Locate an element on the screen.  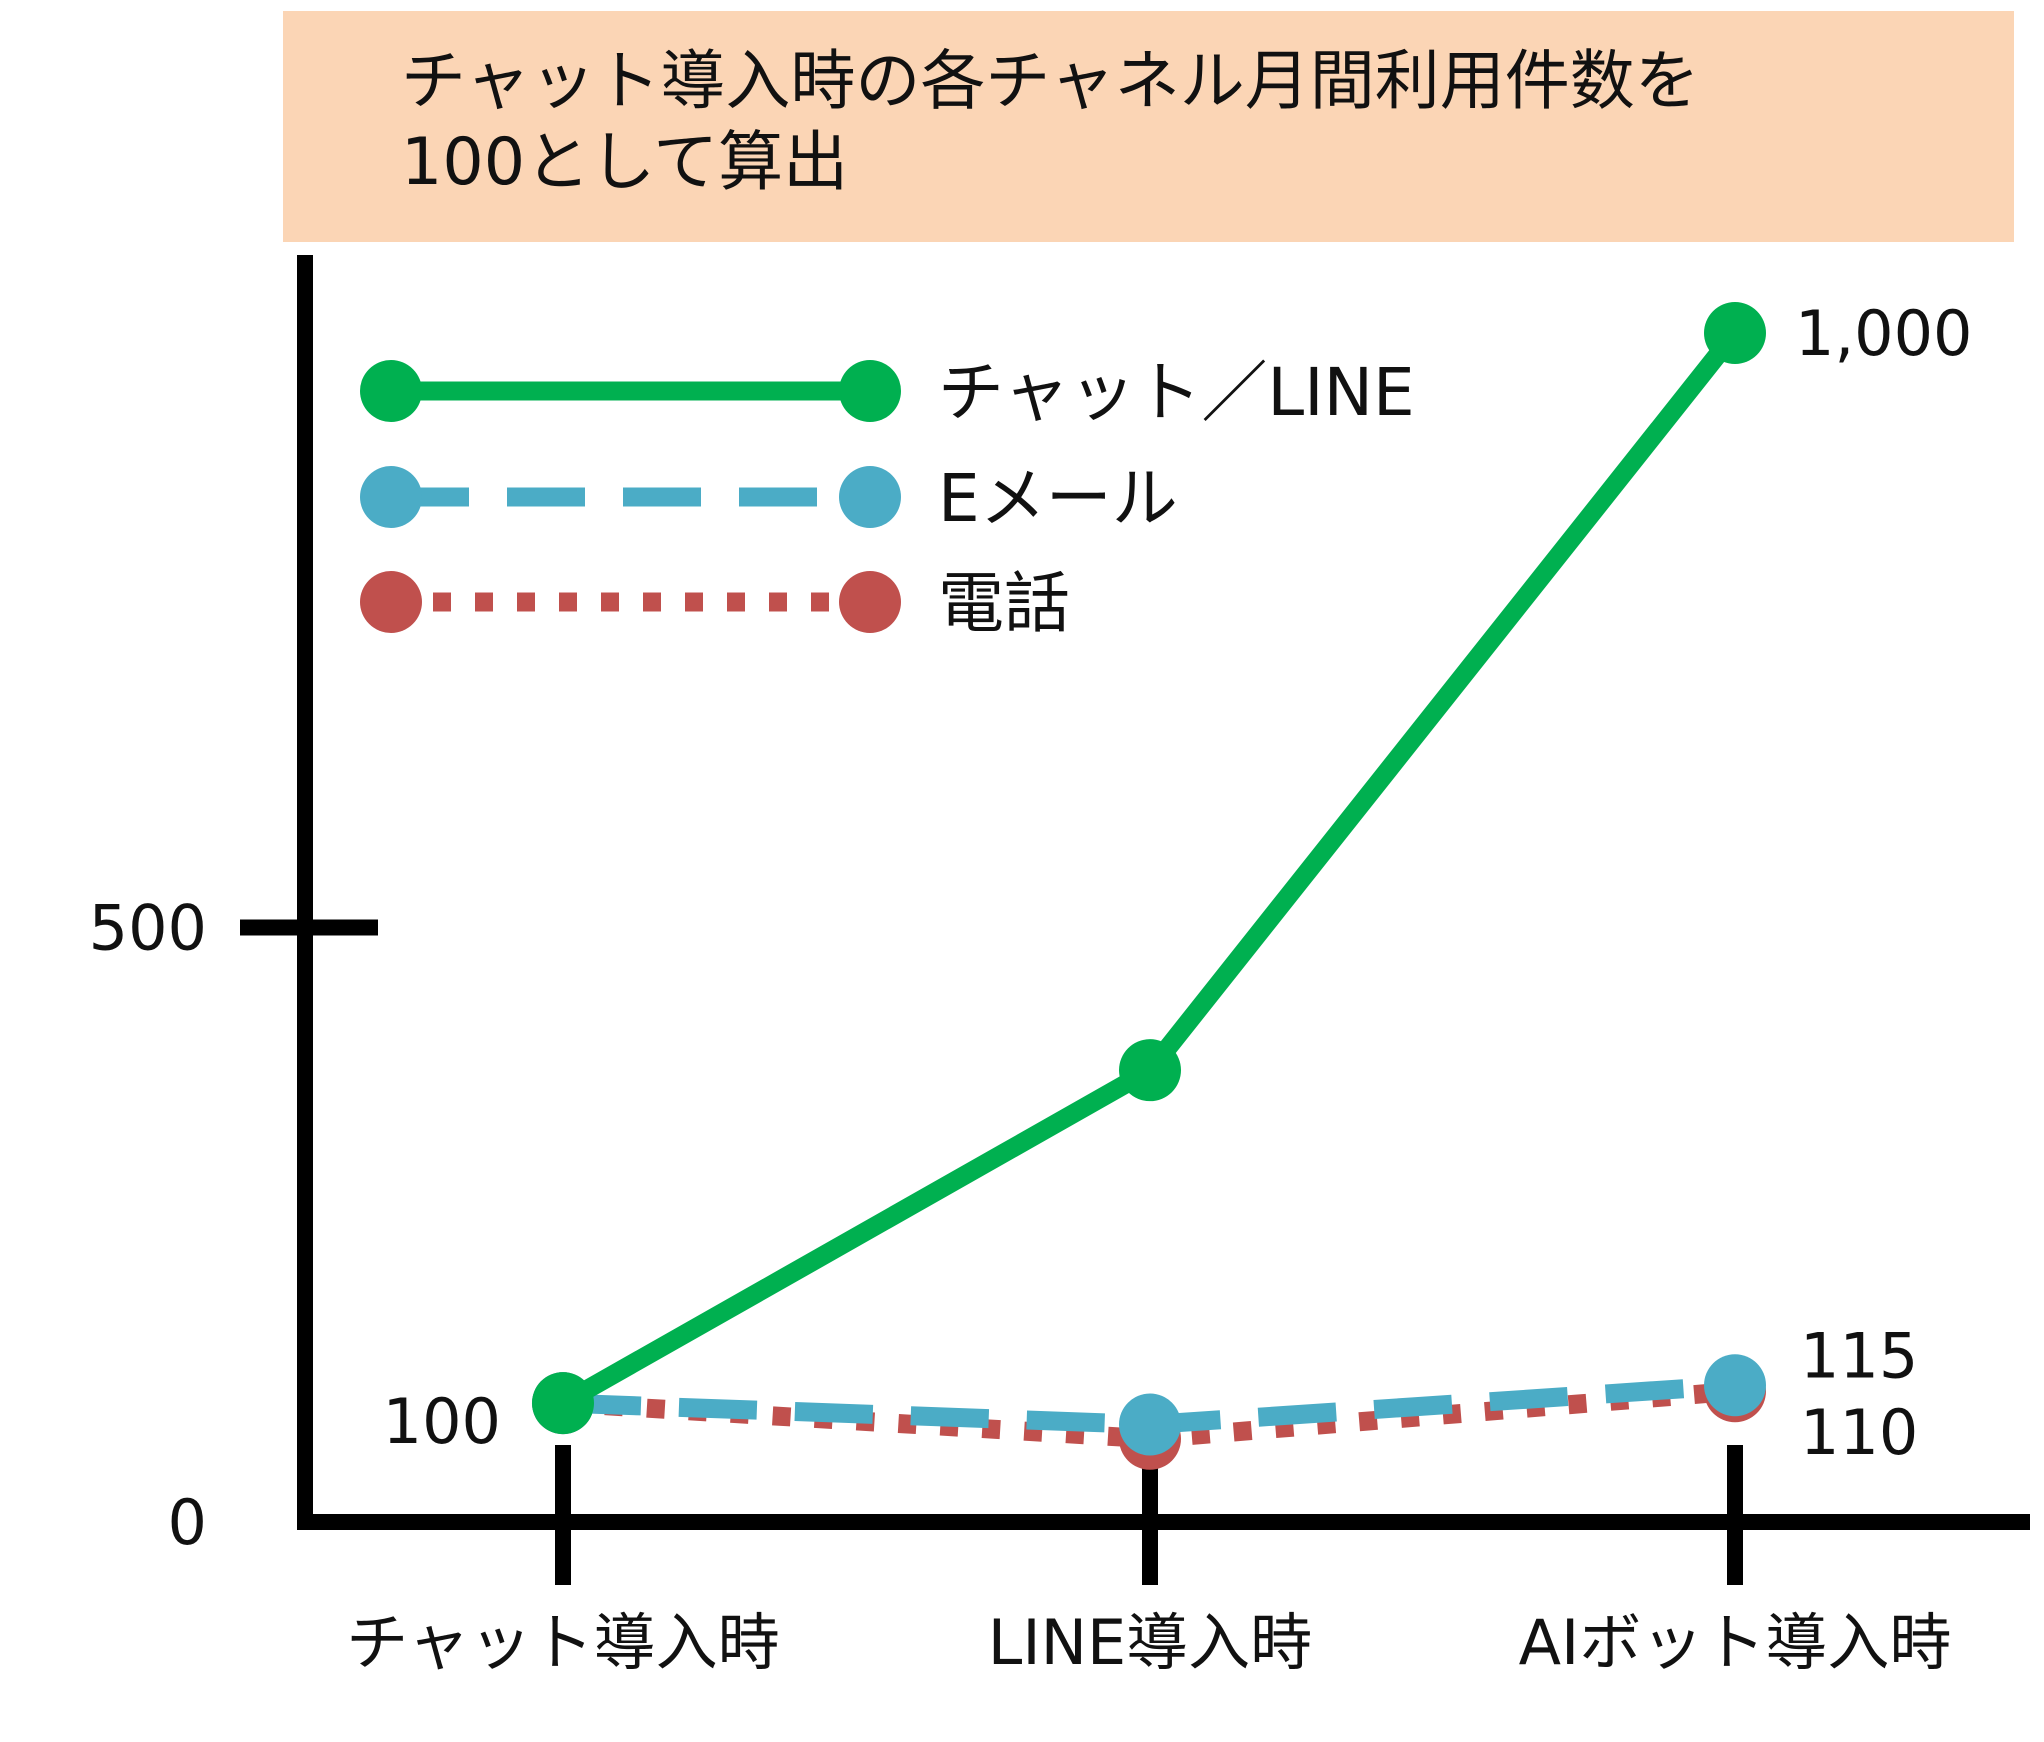
legend-label: Eメール is located at coordinates (1058, 498).